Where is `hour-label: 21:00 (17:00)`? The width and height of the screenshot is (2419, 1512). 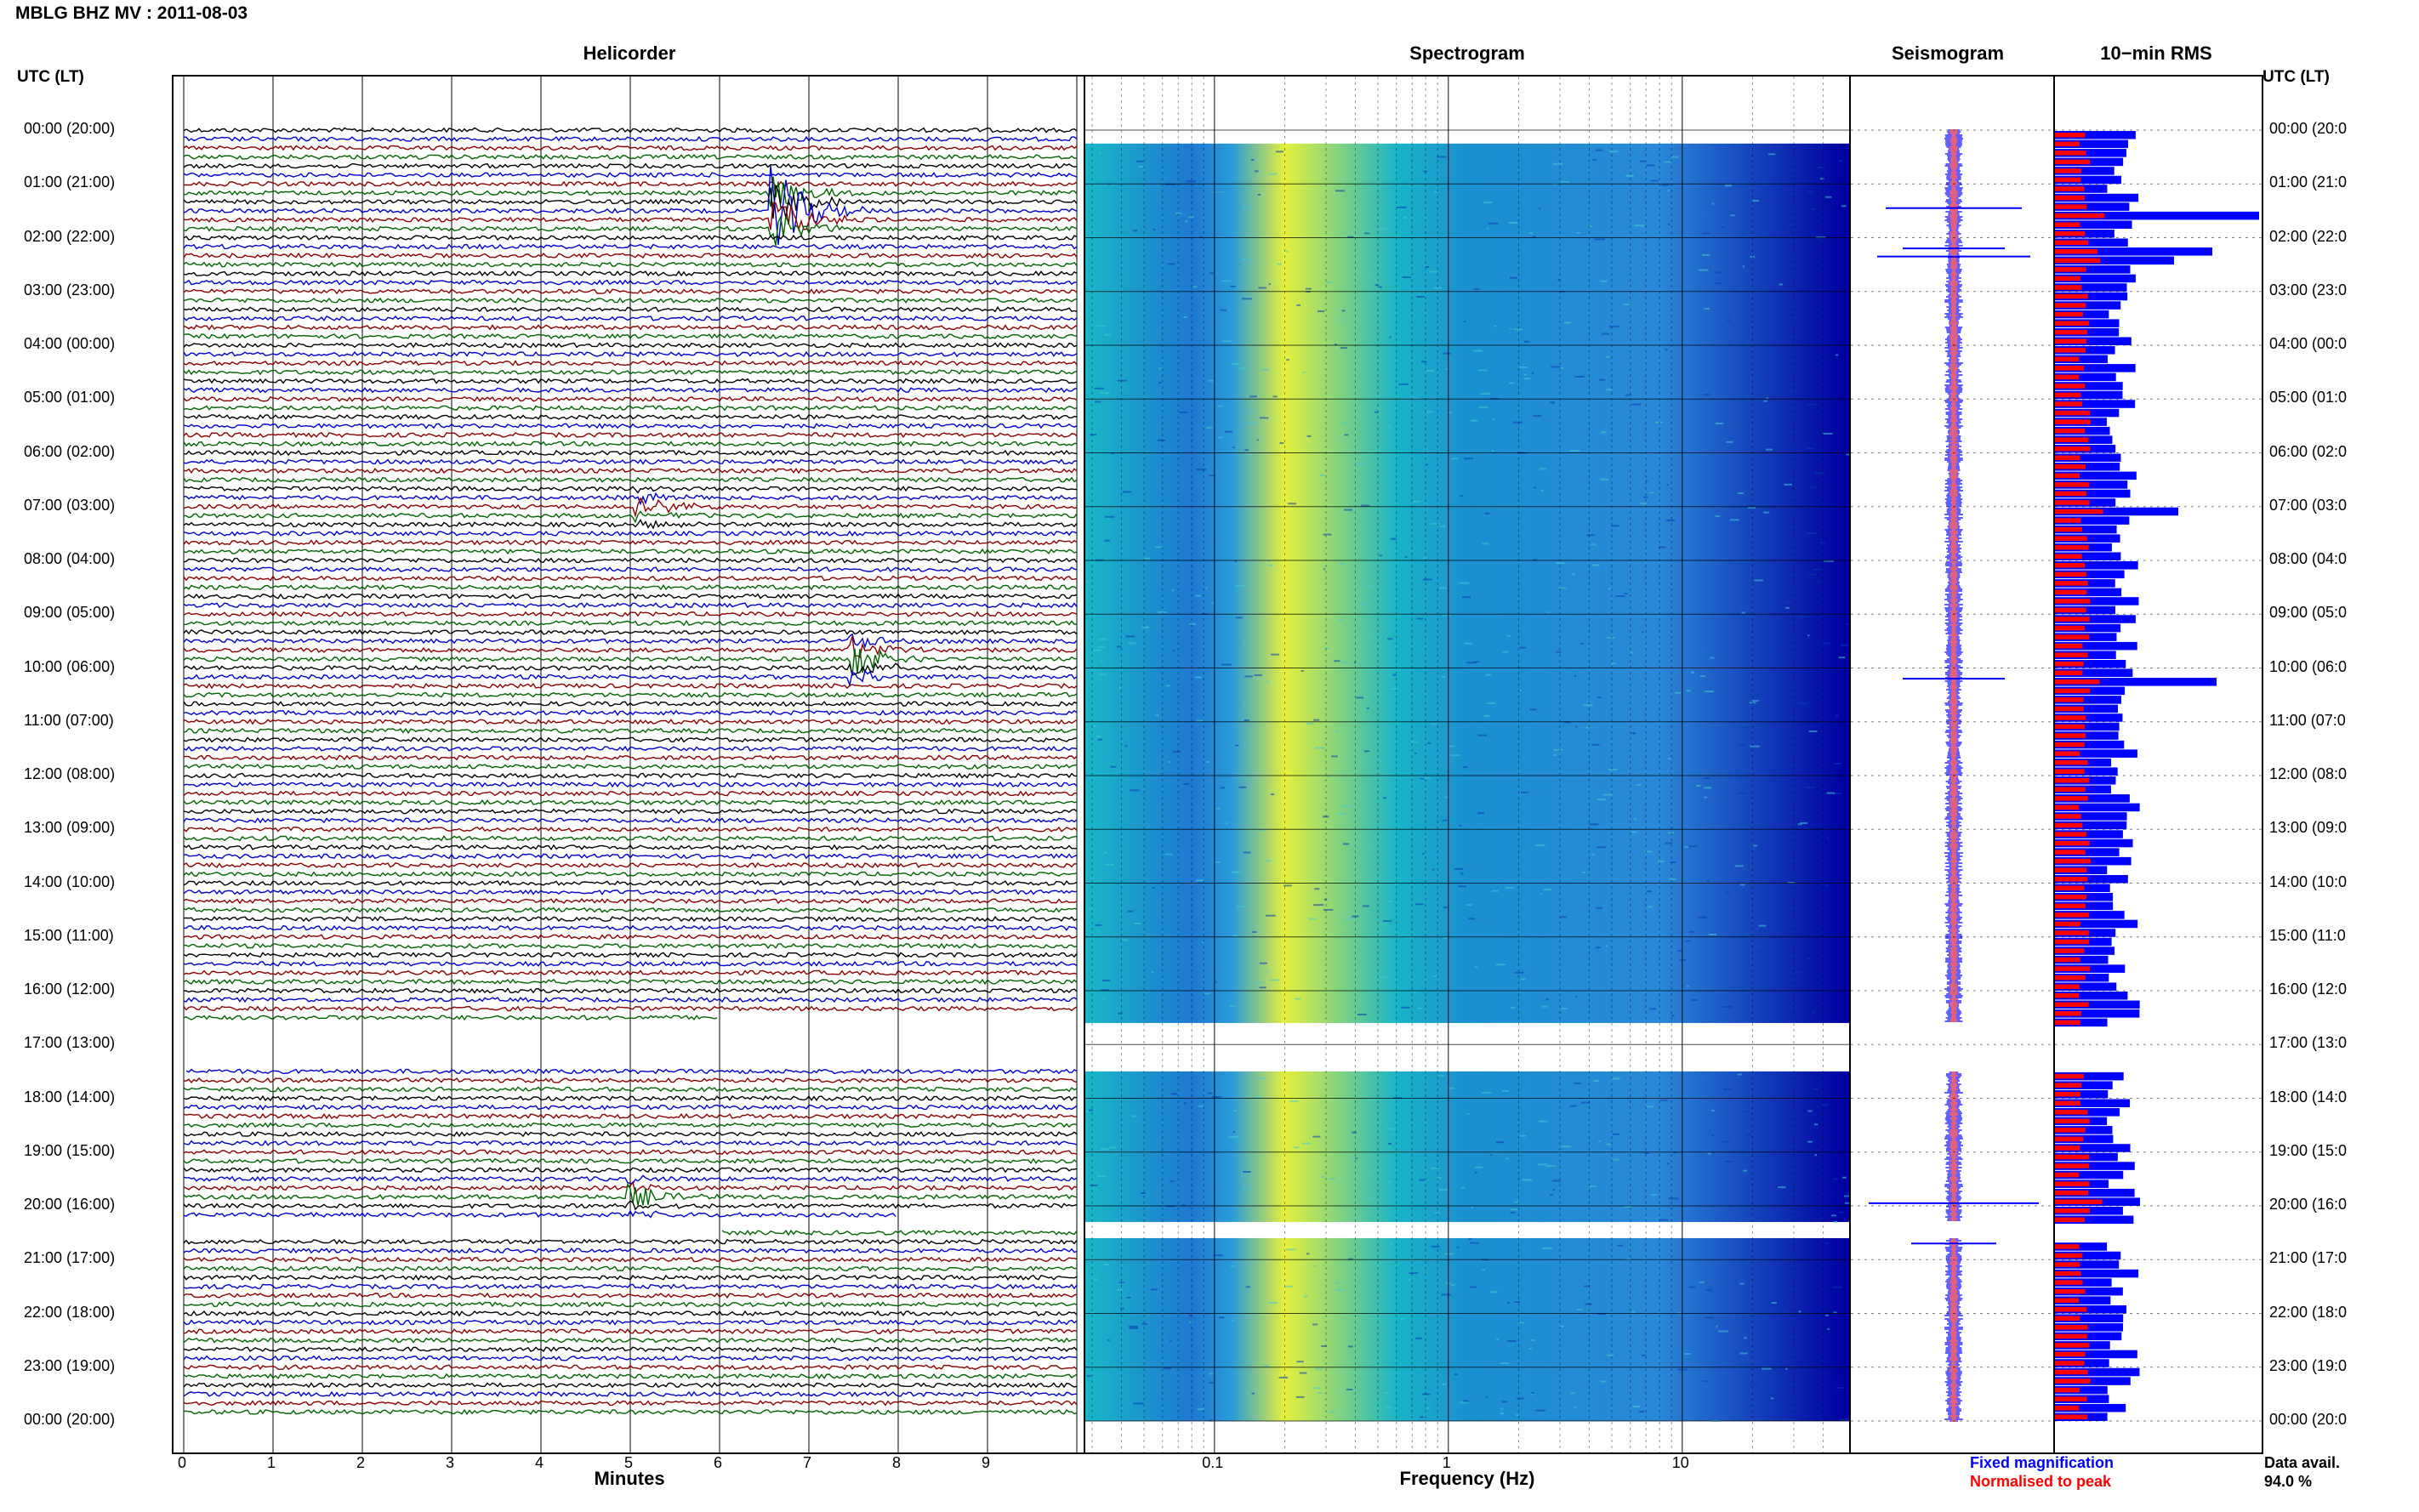 hour-label: 21:00 (17:00) is located at coordinates (70, 1258).